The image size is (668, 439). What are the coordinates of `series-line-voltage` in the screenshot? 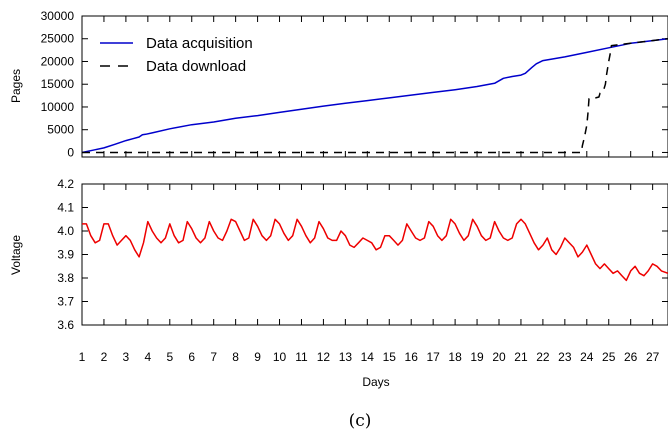 It's located at (375, 250).